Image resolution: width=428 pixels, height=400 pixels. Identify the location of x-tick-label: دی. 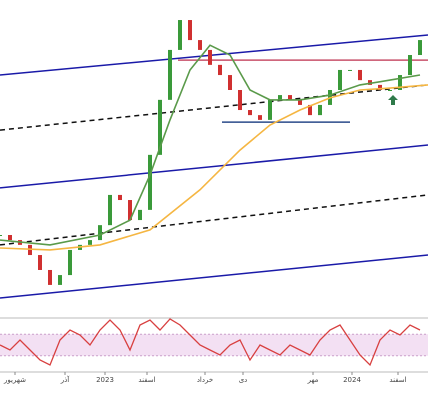
(243, 380).